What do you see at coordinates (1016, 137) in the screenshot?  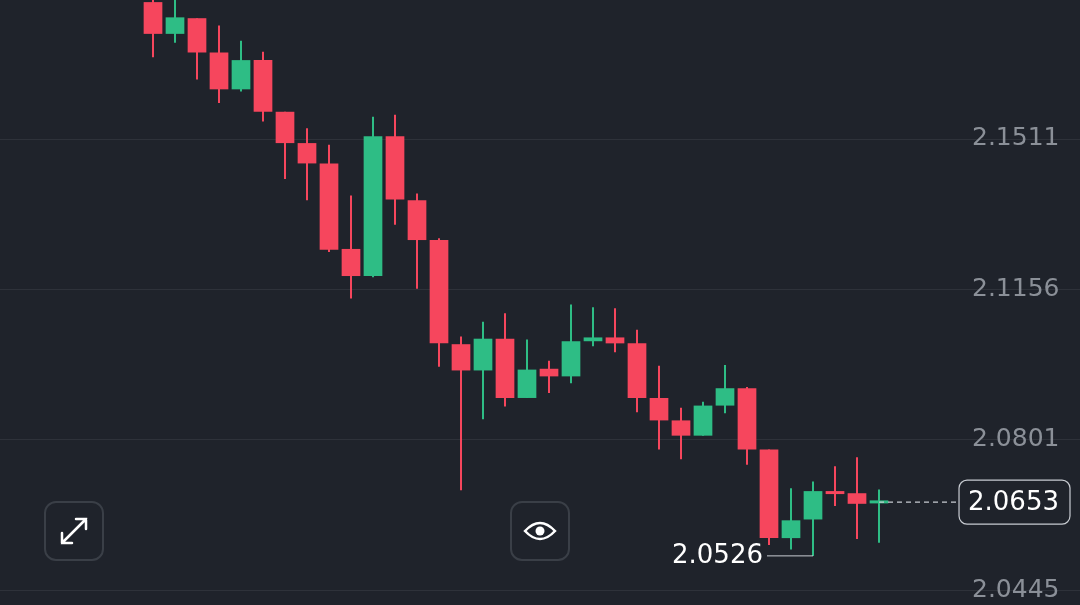 I see `y-tick-label: 2.1511` at bounding box center [1016, 137].